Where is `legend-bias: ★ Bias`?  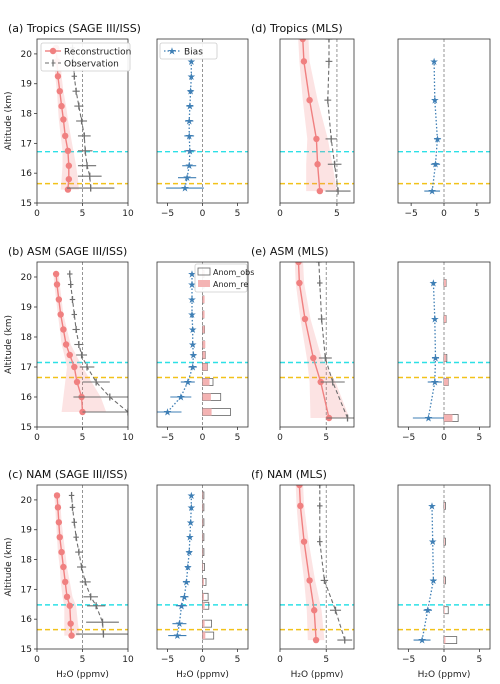
legend-bias: ★ Bias is located at coordinates (188, 51).